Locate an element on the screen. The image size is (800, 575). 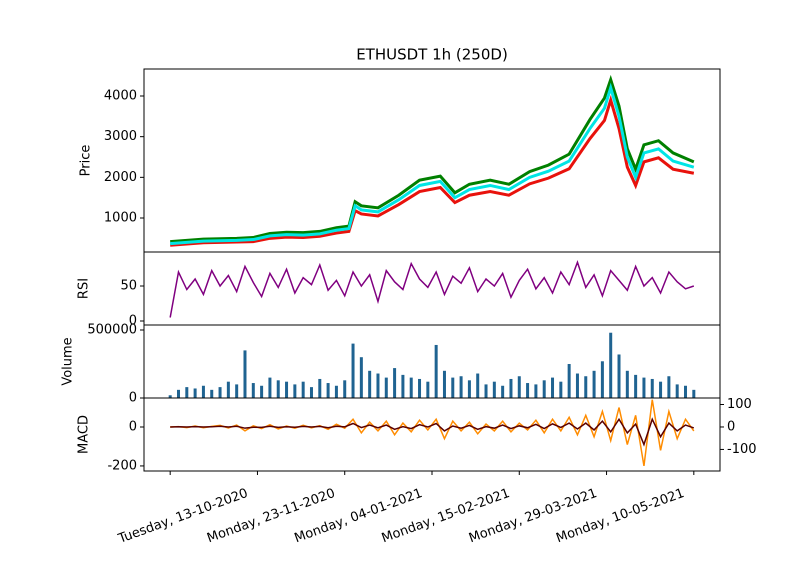
chart-title: ETHUSDT 1h (250D) is located at coordinates (432, 55).